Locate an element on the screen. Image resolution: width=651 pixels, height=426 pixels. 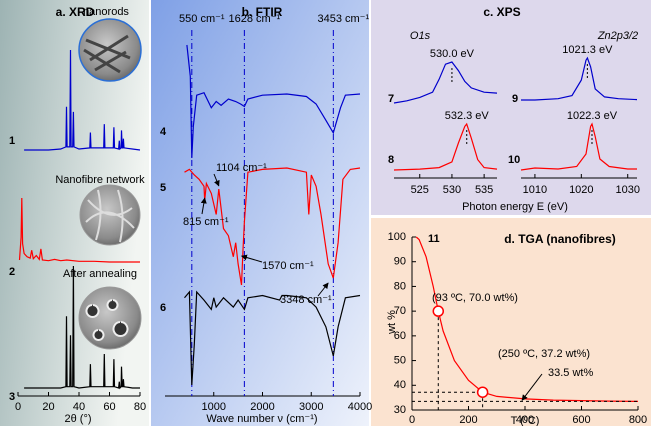
y-tick-label: 100 is located at coordinates (397, 237).